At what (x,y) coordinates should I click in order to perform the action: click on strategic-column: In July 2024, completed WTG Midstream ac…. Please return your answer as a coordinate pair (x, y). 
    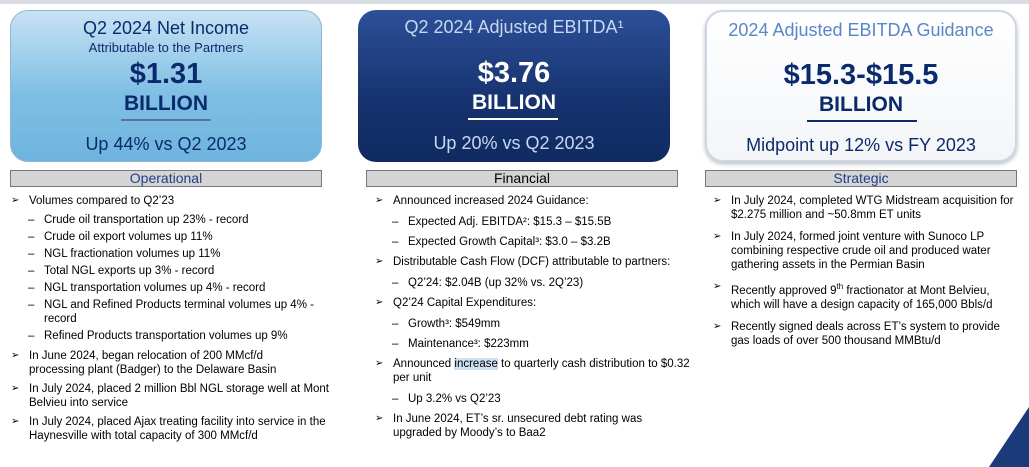
    Looking at the image, I should click on (862, 273).